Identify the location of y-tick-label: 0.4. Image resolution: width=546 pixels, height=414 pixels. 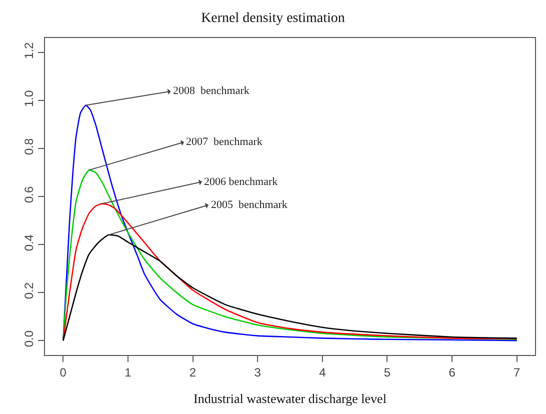
(29, 243).